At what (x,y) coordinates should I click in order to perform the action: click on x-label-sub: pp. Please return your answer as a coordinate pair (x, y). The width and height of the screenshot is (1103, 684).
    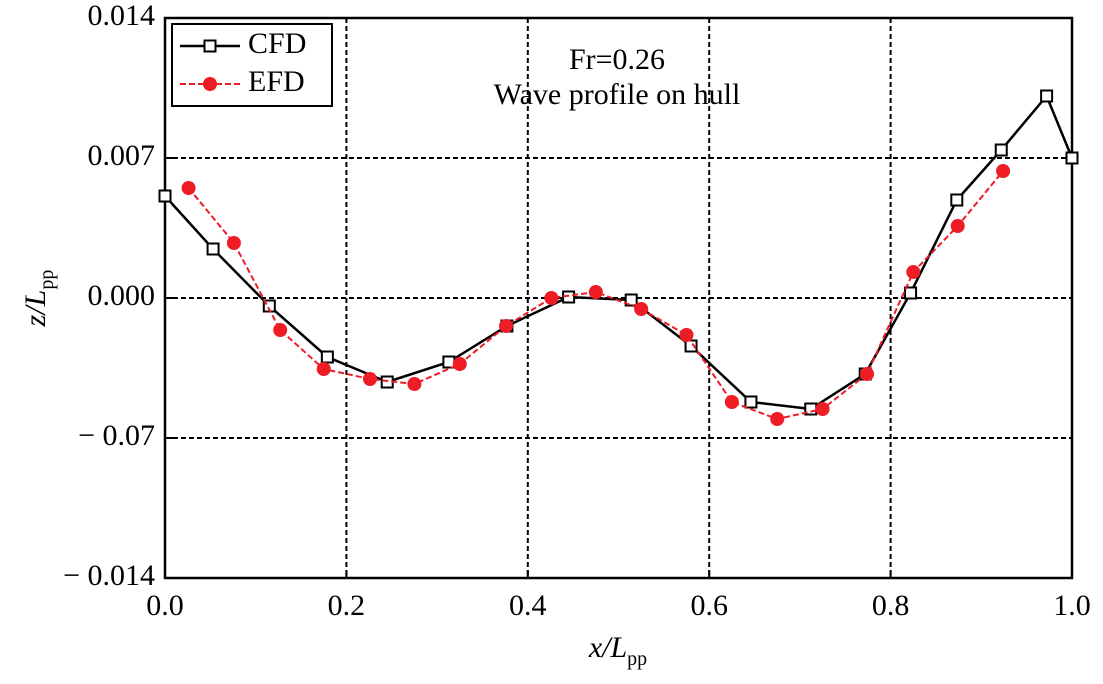
    Looking at the image, I should click on (637, 659).